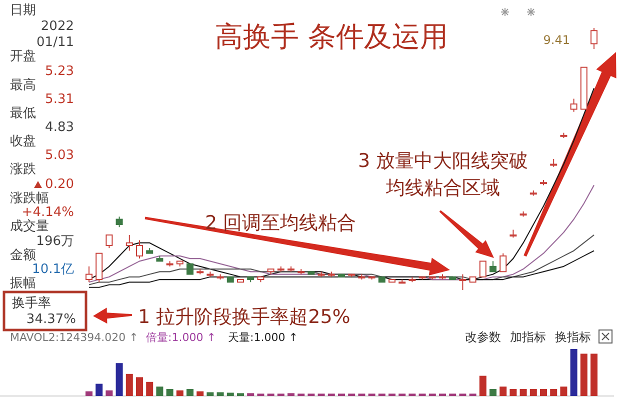 The width and height of the screenshot is (630, 408). I want to click on text: 0.20, so click(59, 184).